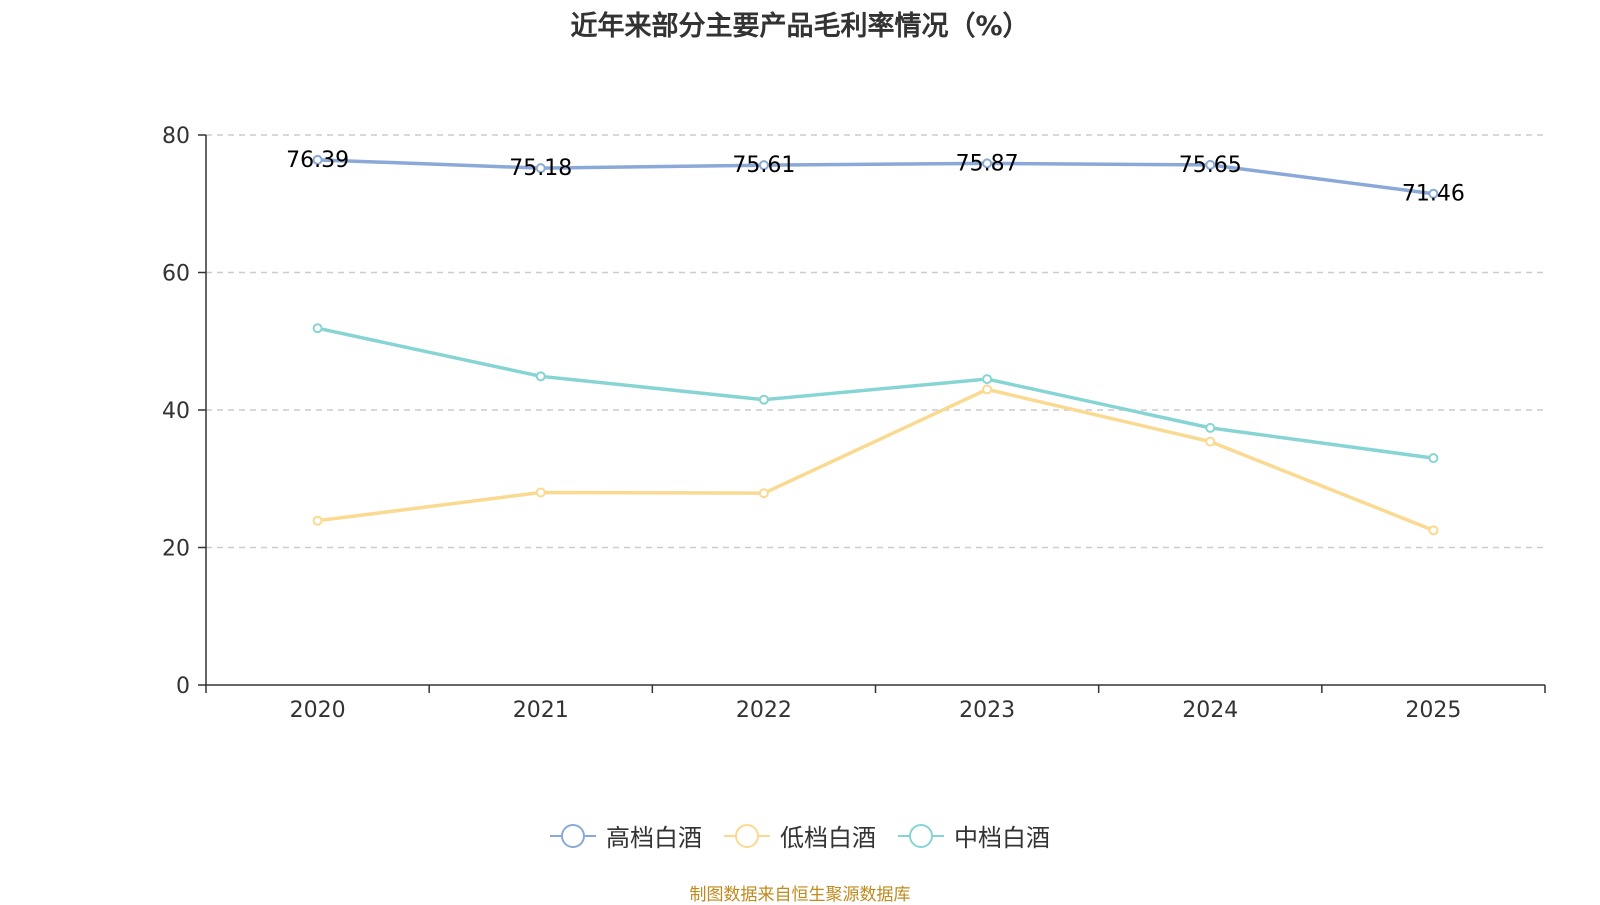 This screenshot has height=905, width=1600. Describe the element at coordinates (176, 549) in the screenshot. I see `y-tick-label: 20` at that location.